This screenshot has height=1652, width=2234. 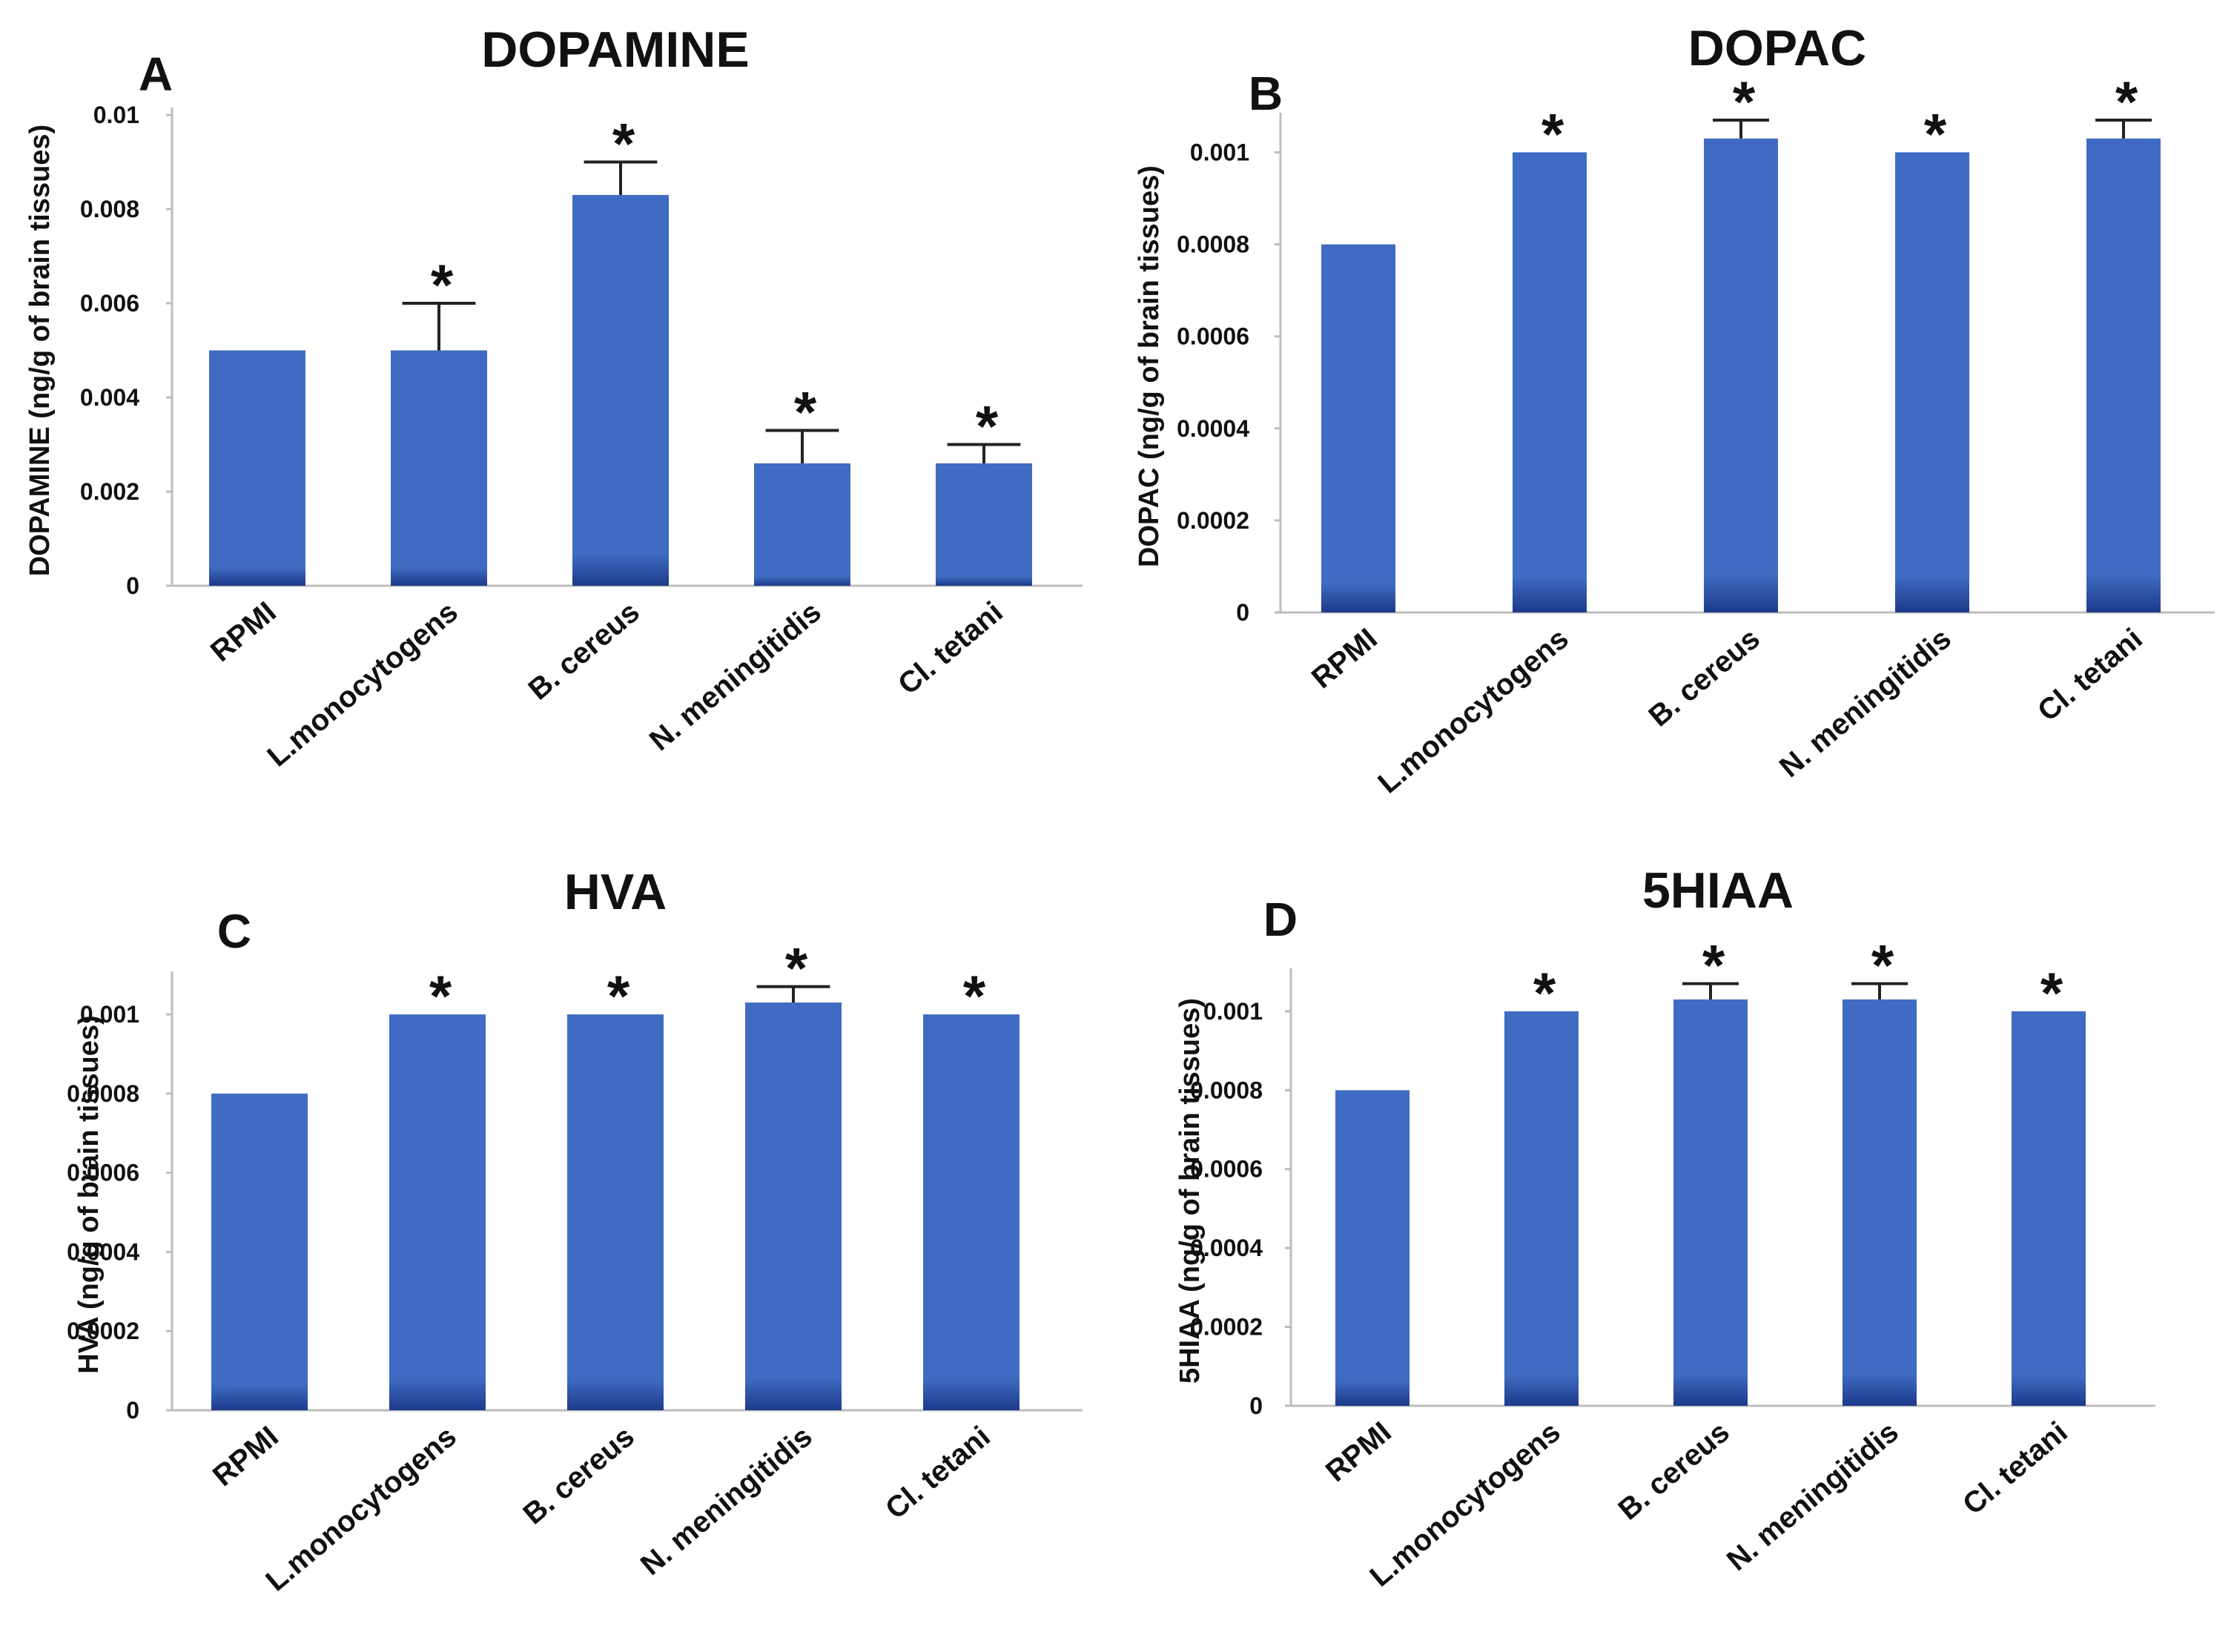 What do you see at coordinates (109, 491) in the screenshot?
I see `y-tick-label: 0.002` at bounding box center [109, 491].